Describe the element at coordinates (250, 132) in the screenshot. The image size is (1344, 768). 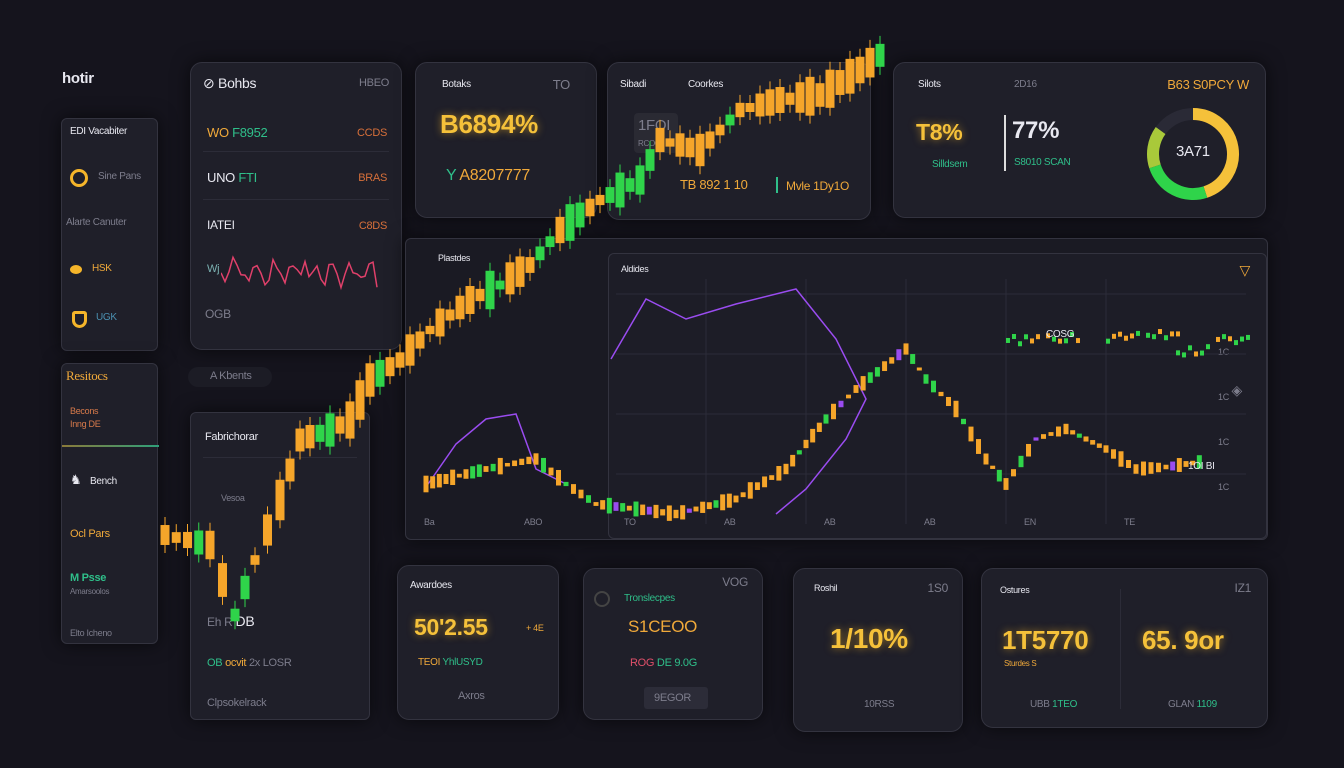
I see `row-symbol: F8952` at that location.